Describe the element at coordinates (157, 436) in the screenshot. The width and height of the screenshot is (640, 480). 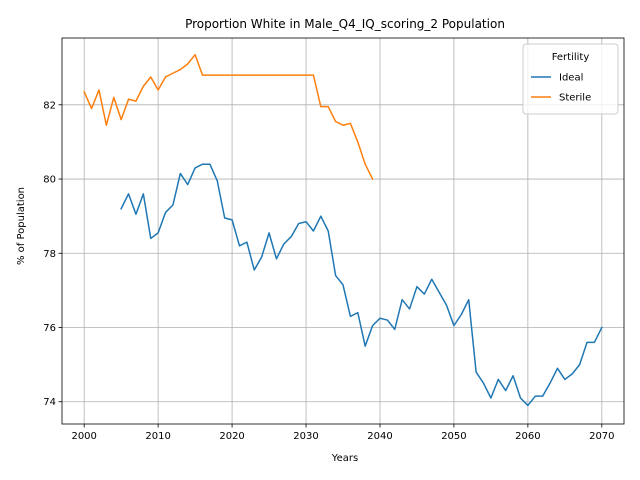
I see `x-tick-label: 2010` at that location.